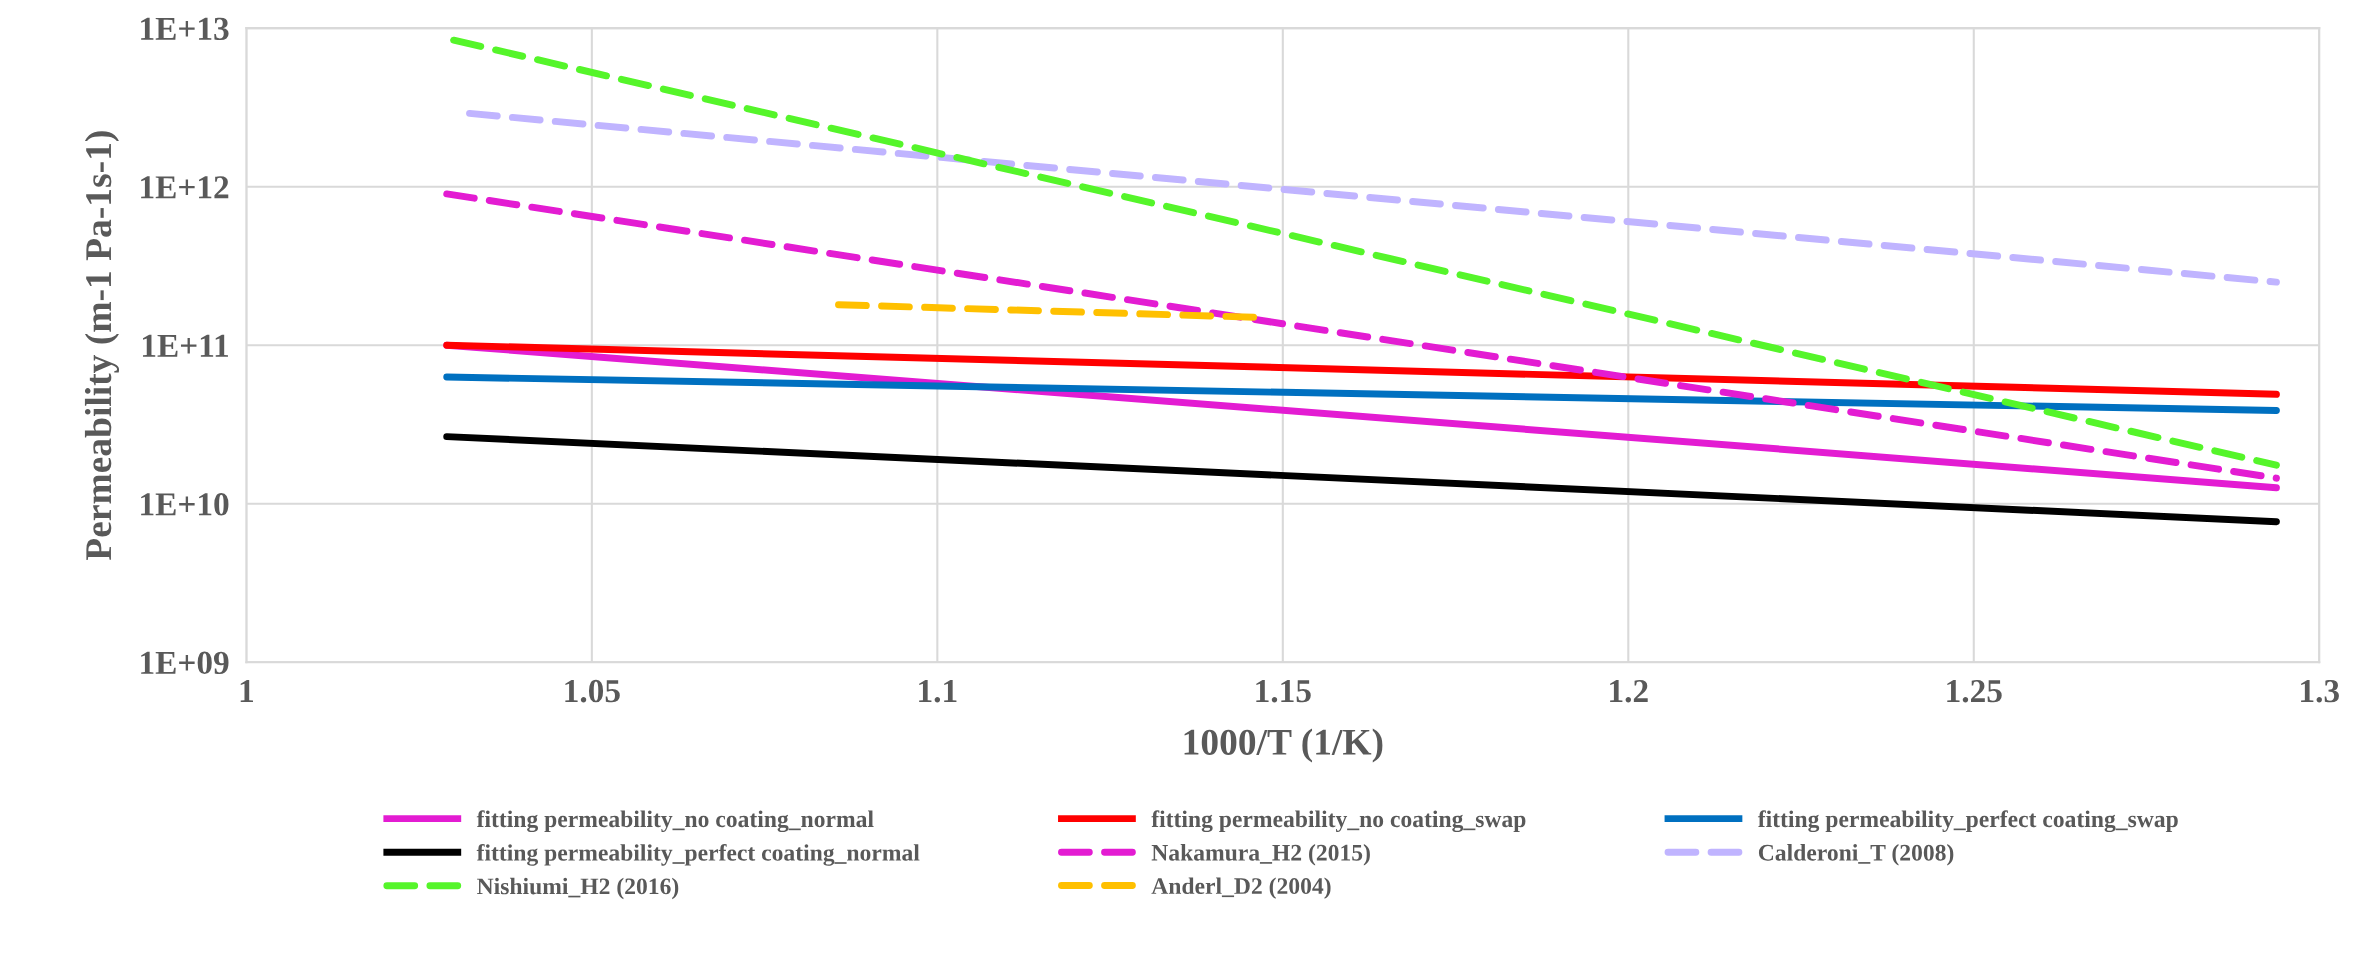  What do you see at coordinates (1629, 691) in the screenshot?
I see `x-tick-label: 1.2` at bounding box center [1629, 691].